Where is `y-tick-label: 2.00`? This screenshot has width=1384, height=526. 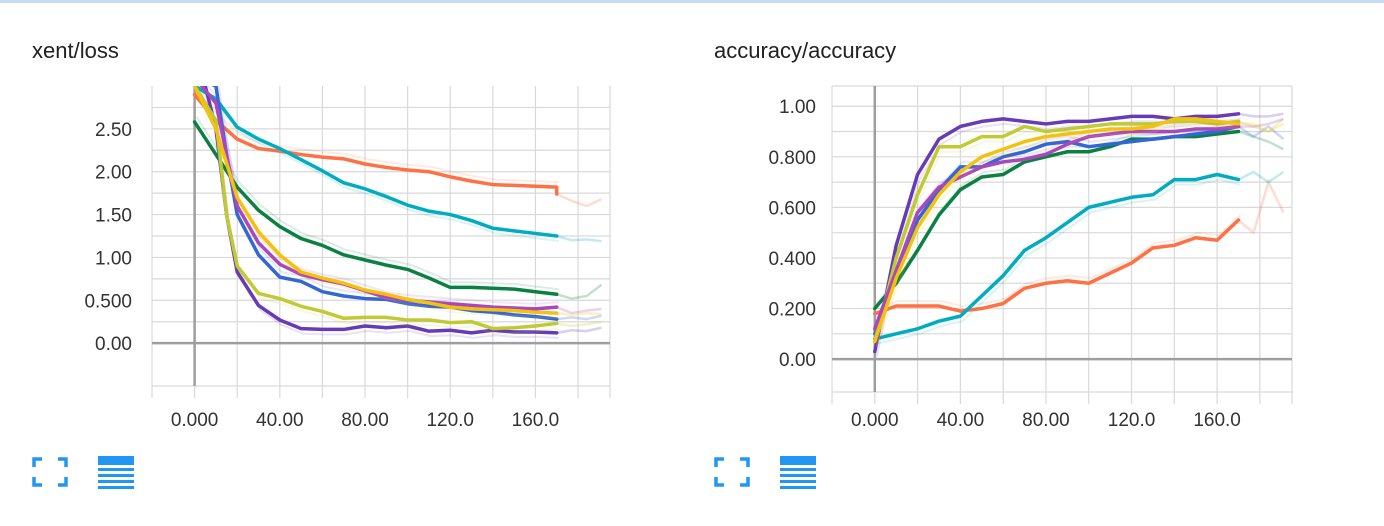
y-tick-label: 2.00 is located at coordinates (113, 173).